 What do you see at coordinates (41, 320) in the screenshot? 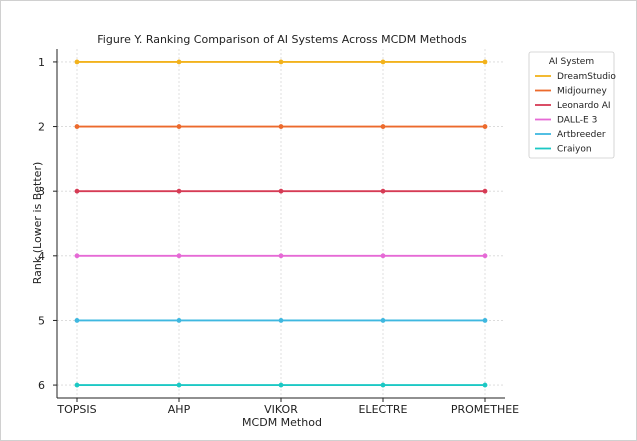
I see `y-tick-label: 5` at bounding box center [41, 320].